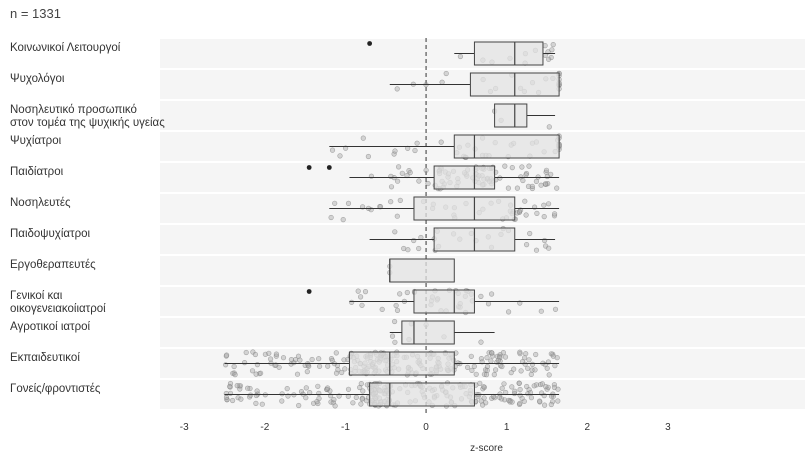  What do you see at coordinates (50, 327) in the screenshot?
I see `category-label: Αγροτικοί ιατροί` at bounding box center [50, 327].